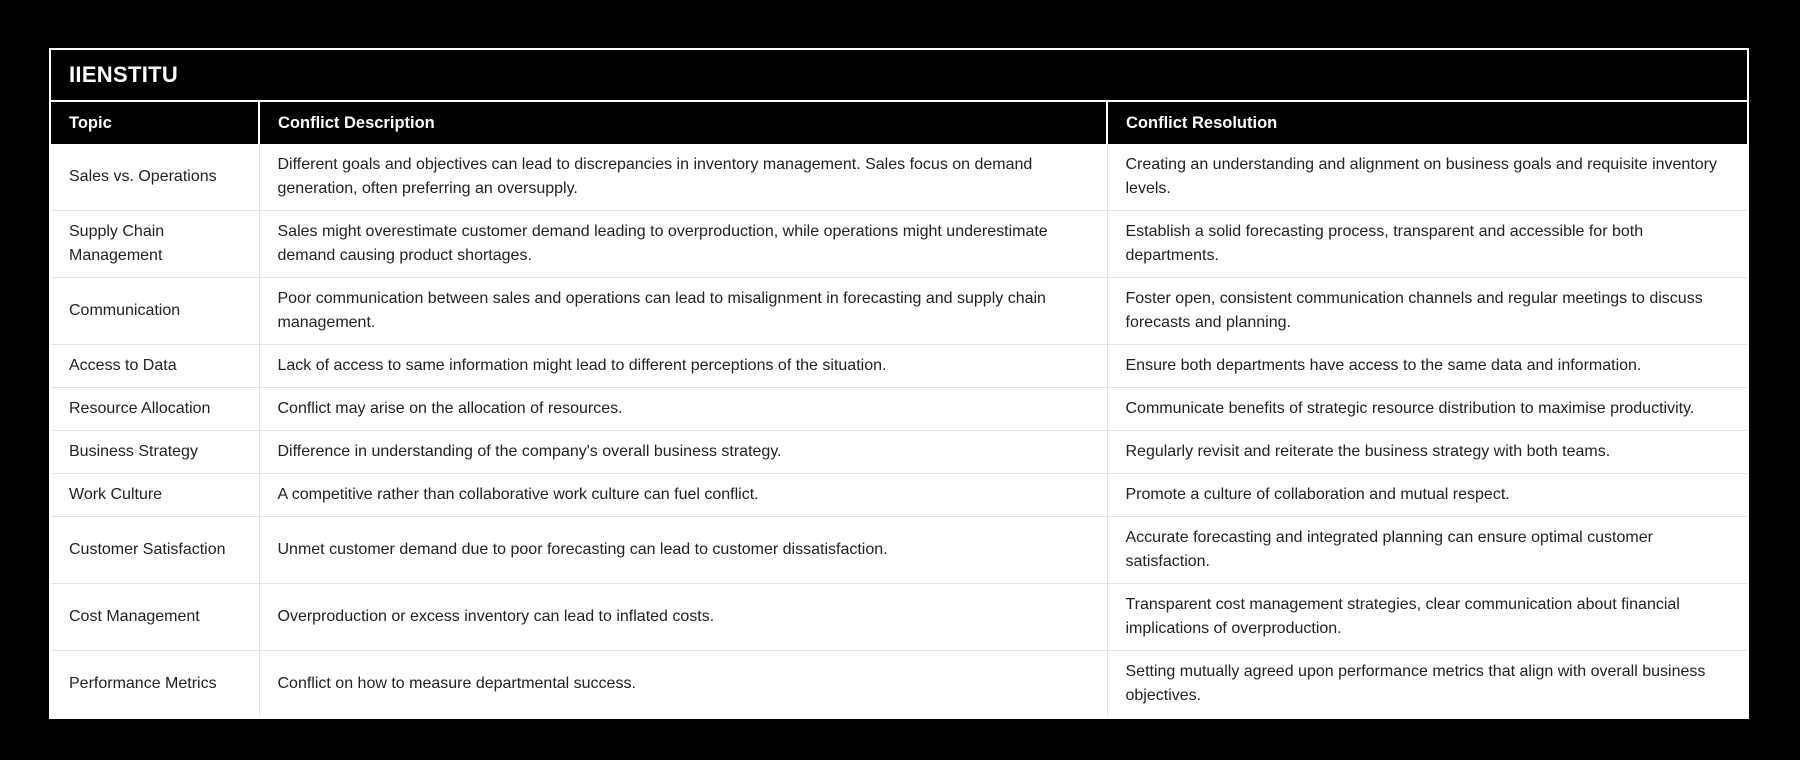 This screenshot has height=760, width=1800. Describe the element at coordinates (155, 452) in the screenshot. I see `topic-cell: Business Strategy` at that location.